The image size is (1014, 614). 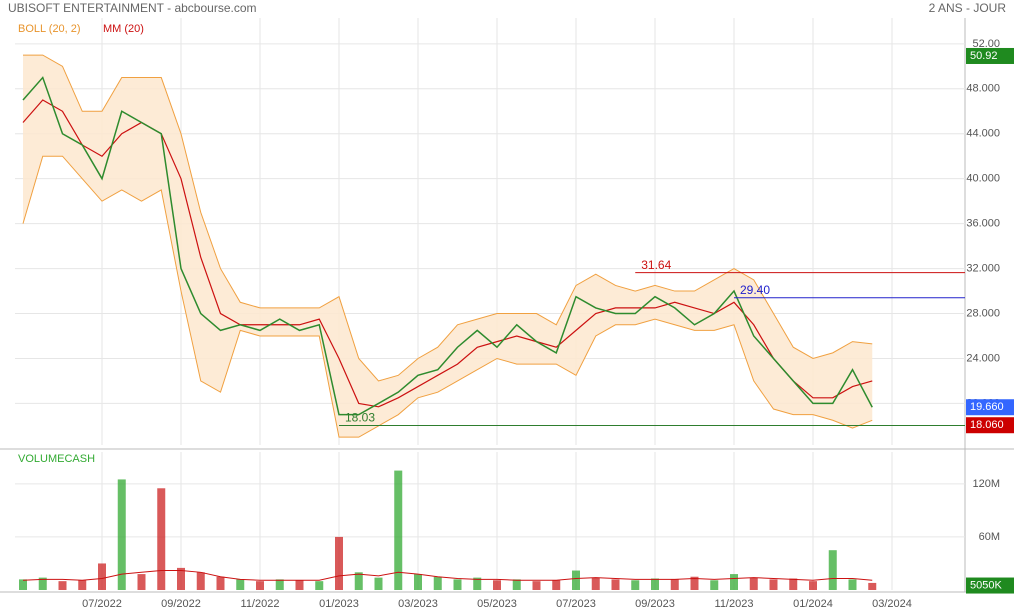 What do you see at coordinates (968, 8) in the screenshot?
I see `chart-subtitle: 2 ANS - JOUR` at bounding box center [968, 8].